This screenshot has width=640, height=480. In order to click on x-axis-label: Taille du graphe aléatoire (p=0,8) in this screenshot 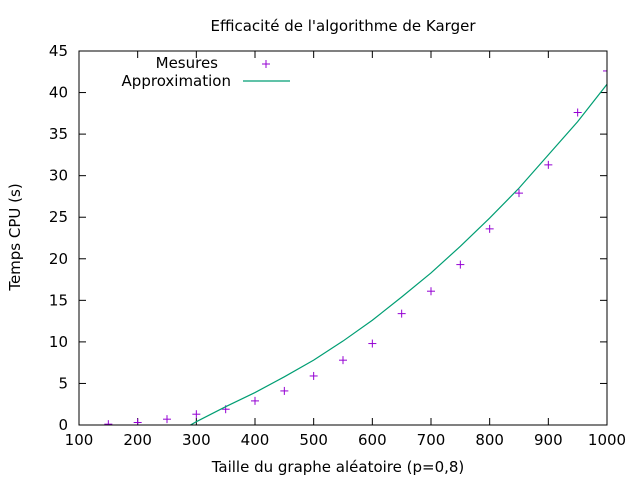, I will do `click(338, 467)`.